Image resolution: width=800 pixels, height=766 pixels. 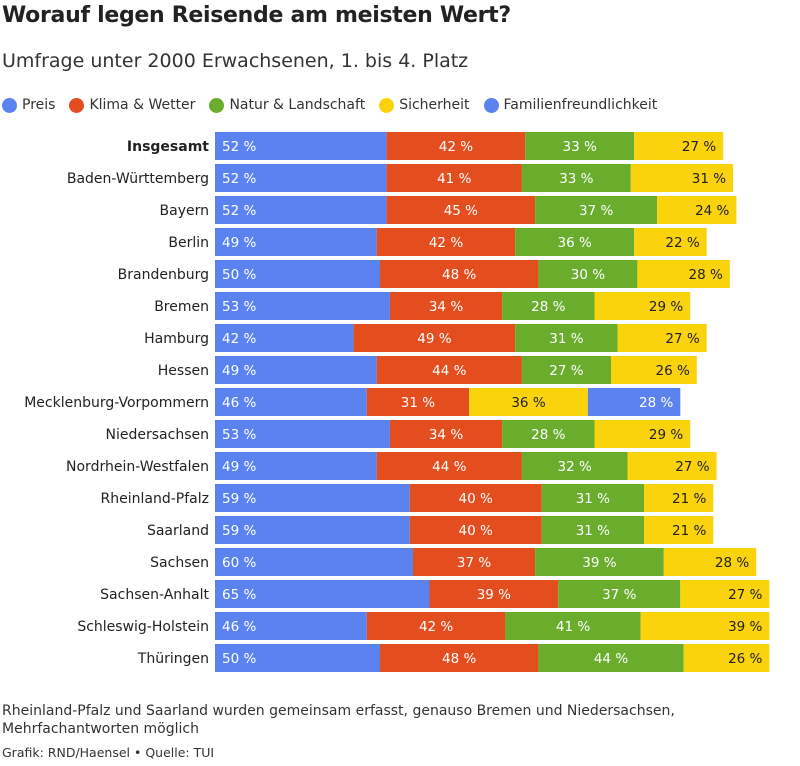 I want to click on data-label-sachsen-anhalt-preis: 65 %, so click(x=239, y=595).